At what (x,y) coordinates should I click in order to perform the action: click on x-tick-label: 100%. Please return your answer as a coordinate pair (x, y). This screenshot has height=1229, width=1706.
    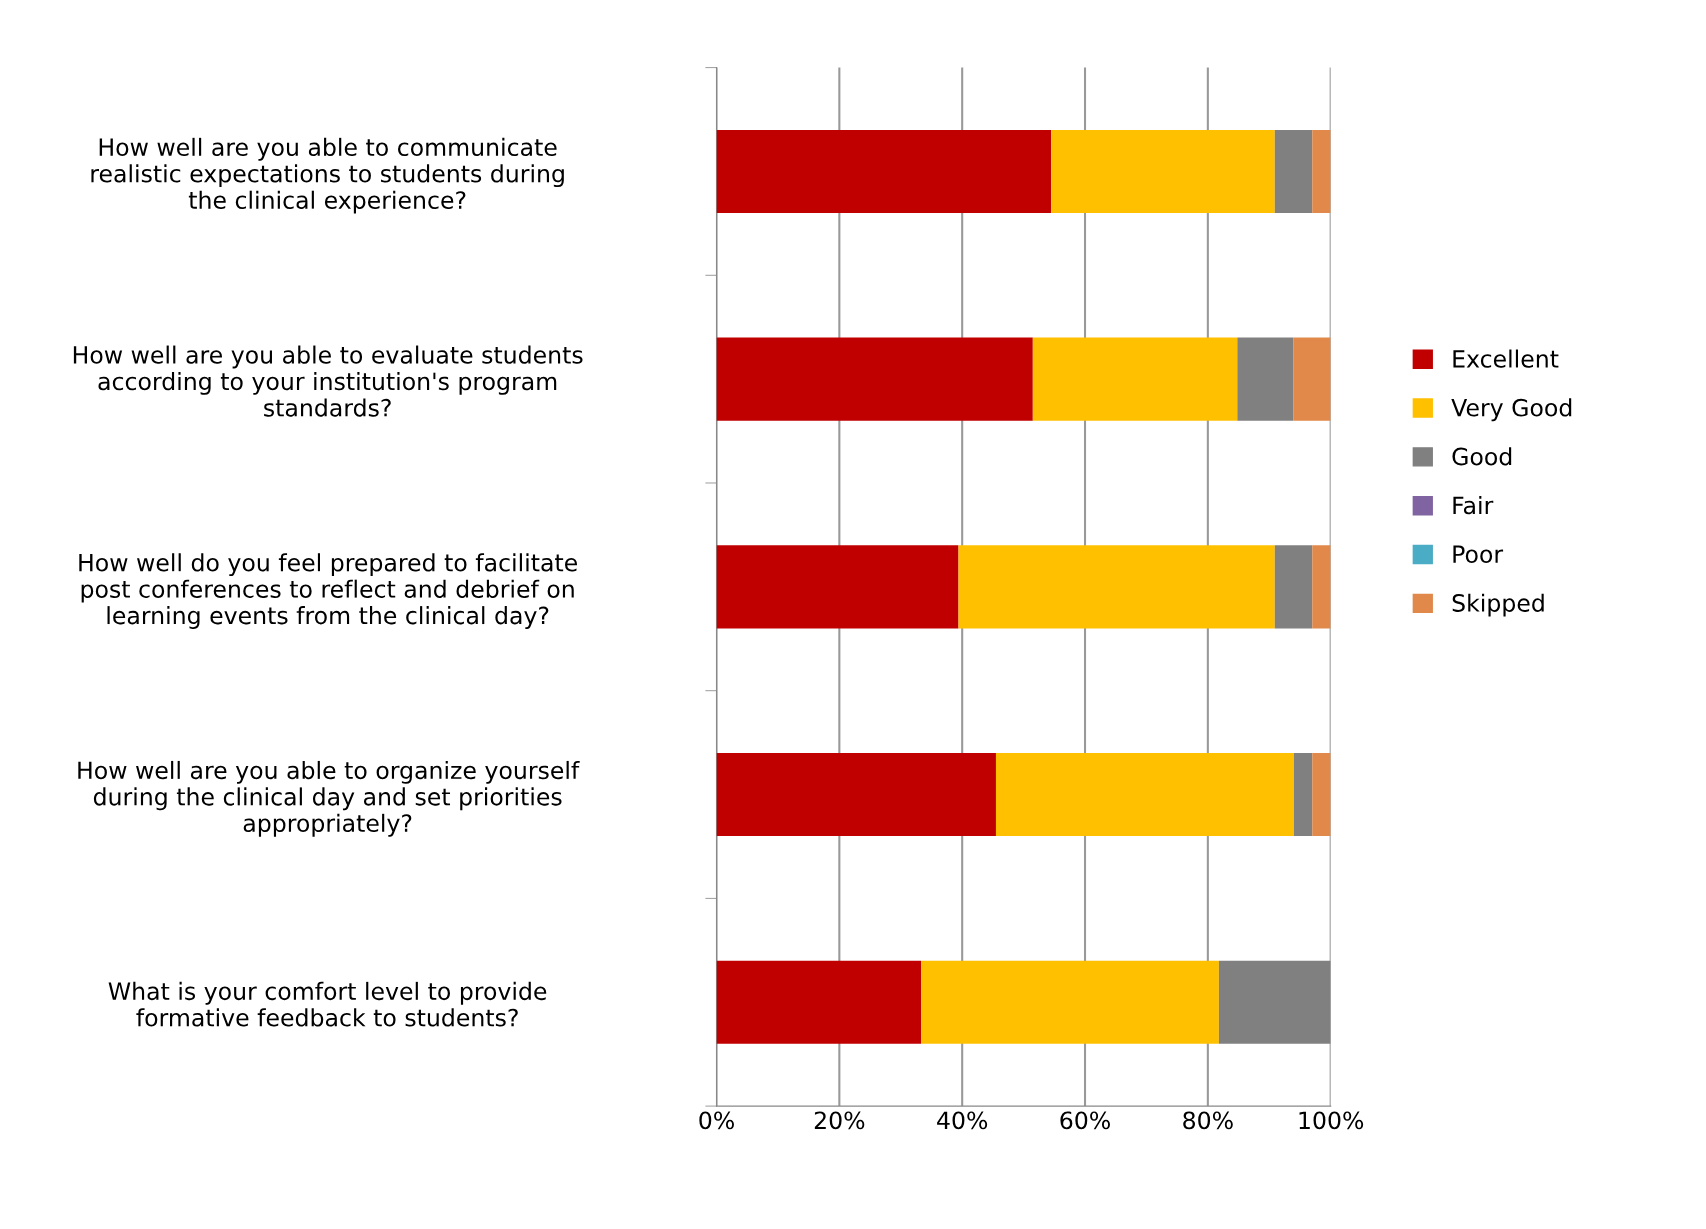
    Looking at the image, I should click on (1331, 1120).